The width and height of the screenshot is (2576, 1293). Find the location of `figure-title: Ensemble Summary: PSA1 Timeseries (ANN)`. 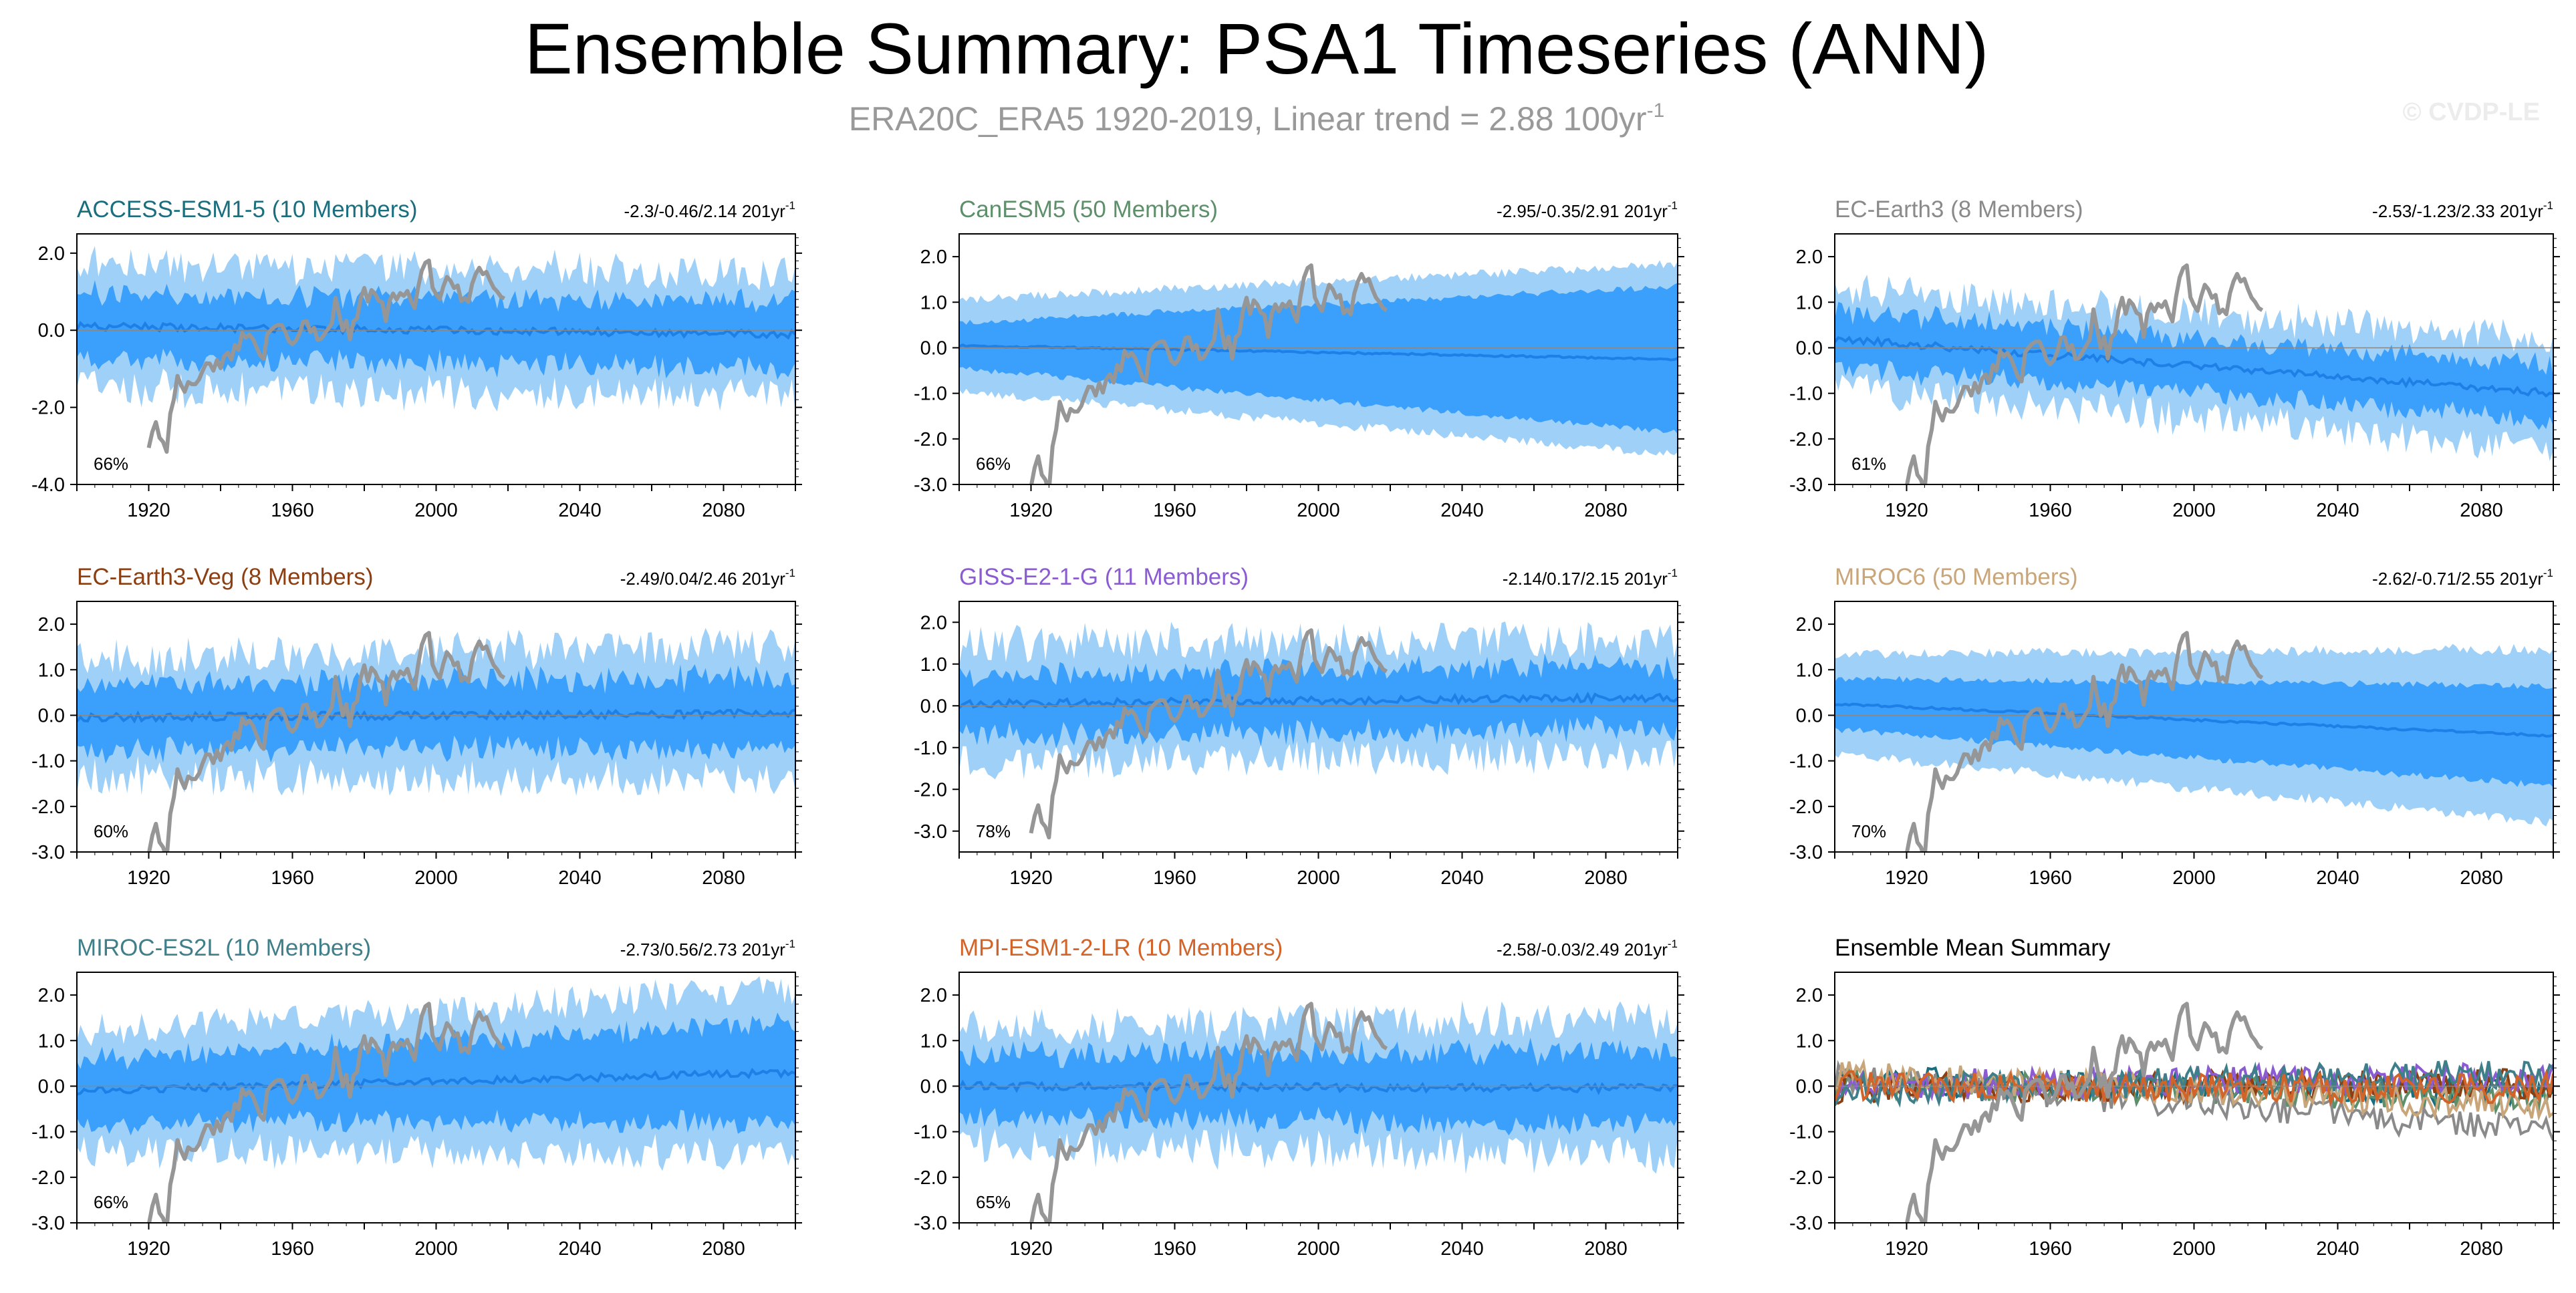

figure-title: Ensemble Summary: PSA1 Timeseries (ANN) is located at coordinates (1257, 48).